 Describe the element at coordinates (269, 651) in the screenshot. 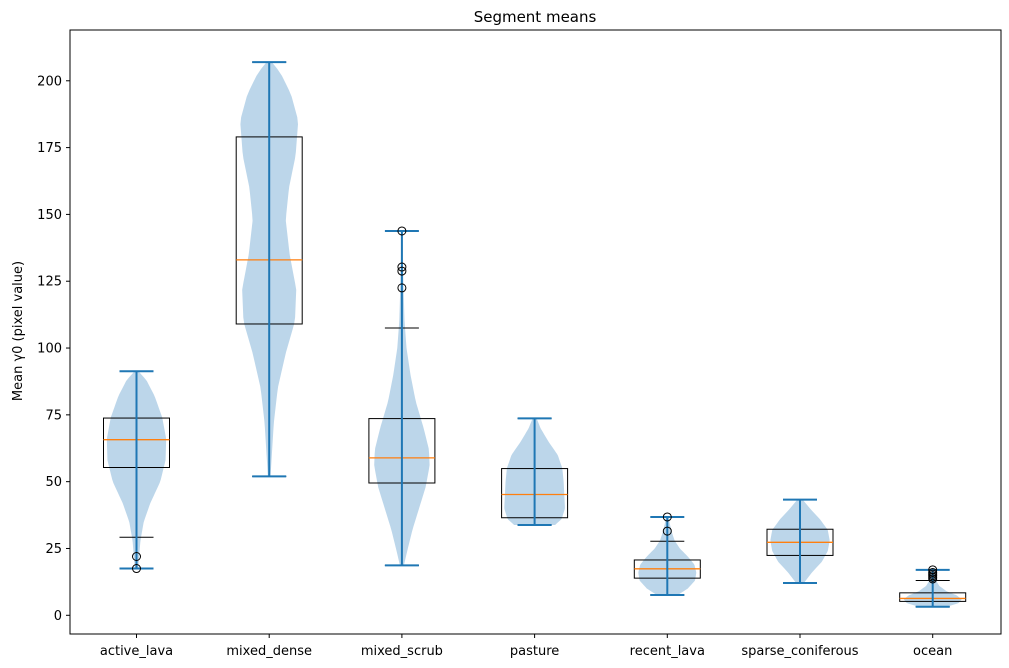

I see `x-tick-label: mixed_dense` at that location.